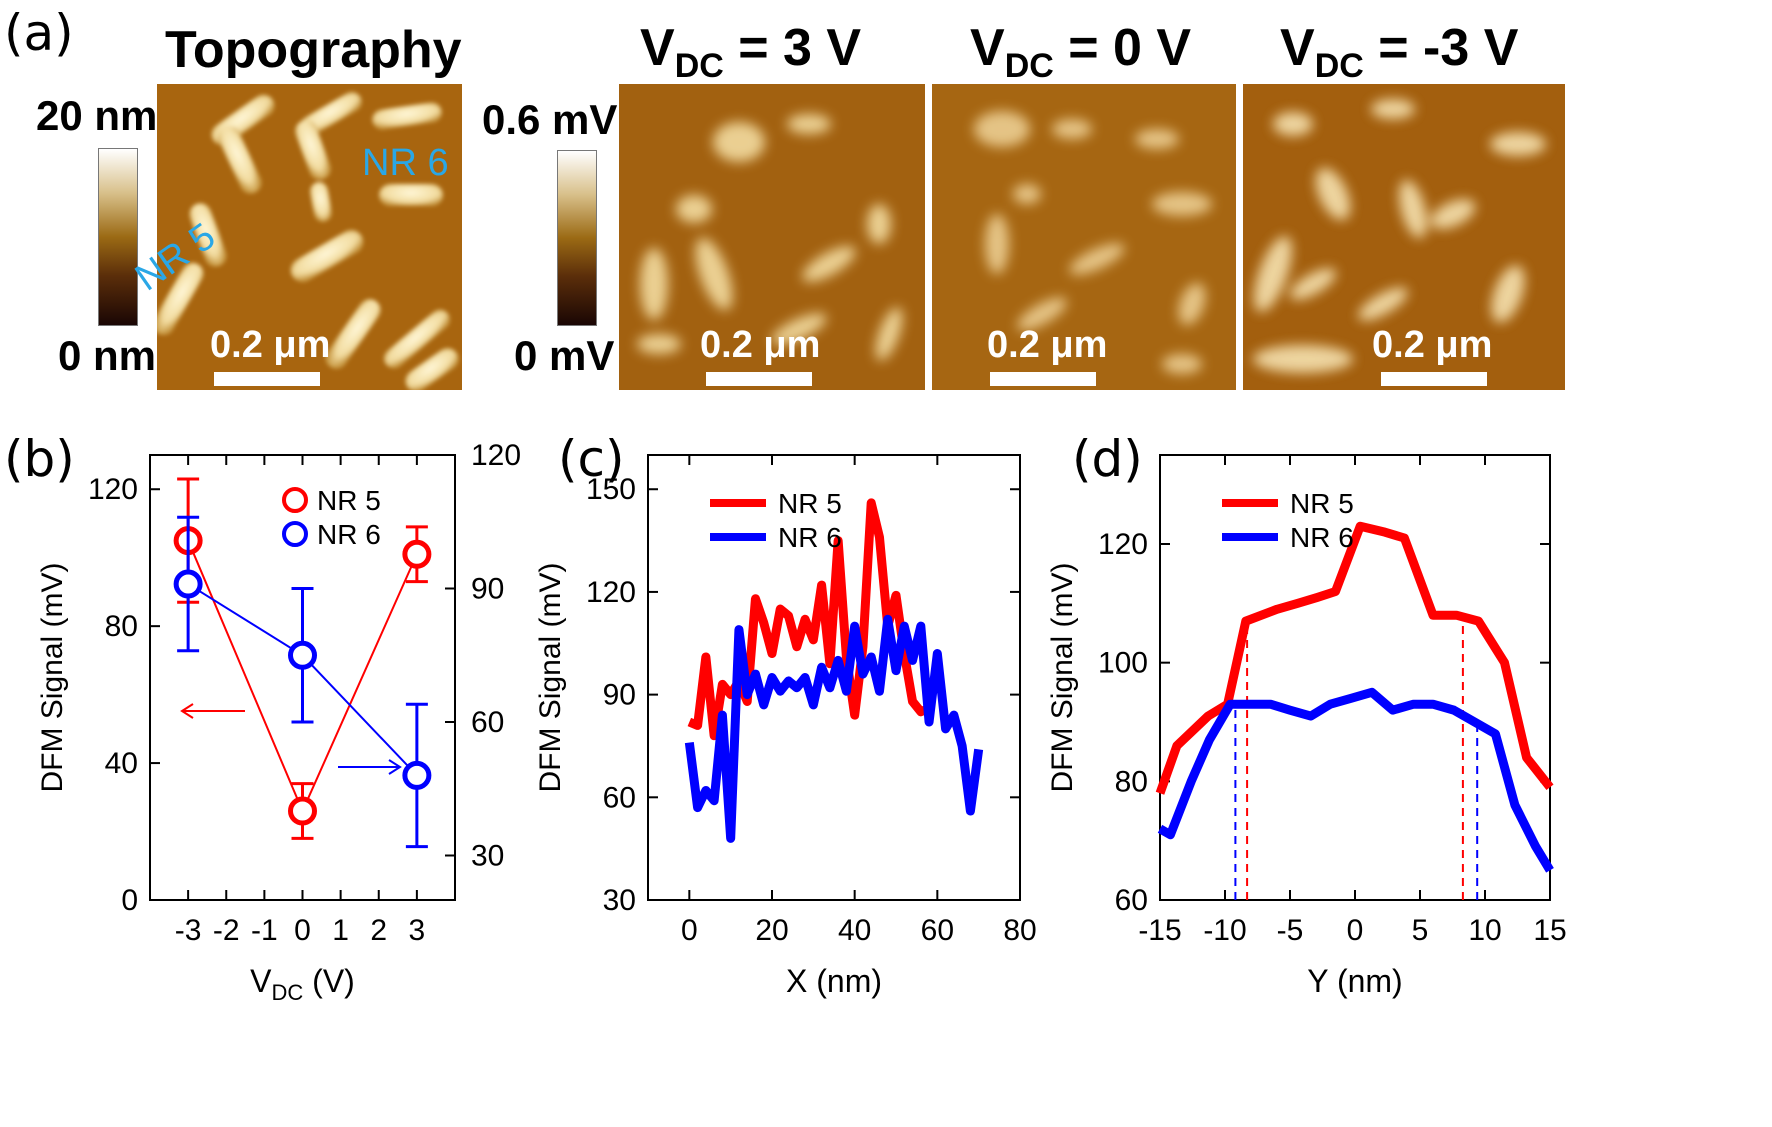 The image size is (1772, 1127). Describe the element at coordinates (97, 115) in the screenshot. I see `topo-scale-top: 20 nm` at that location.